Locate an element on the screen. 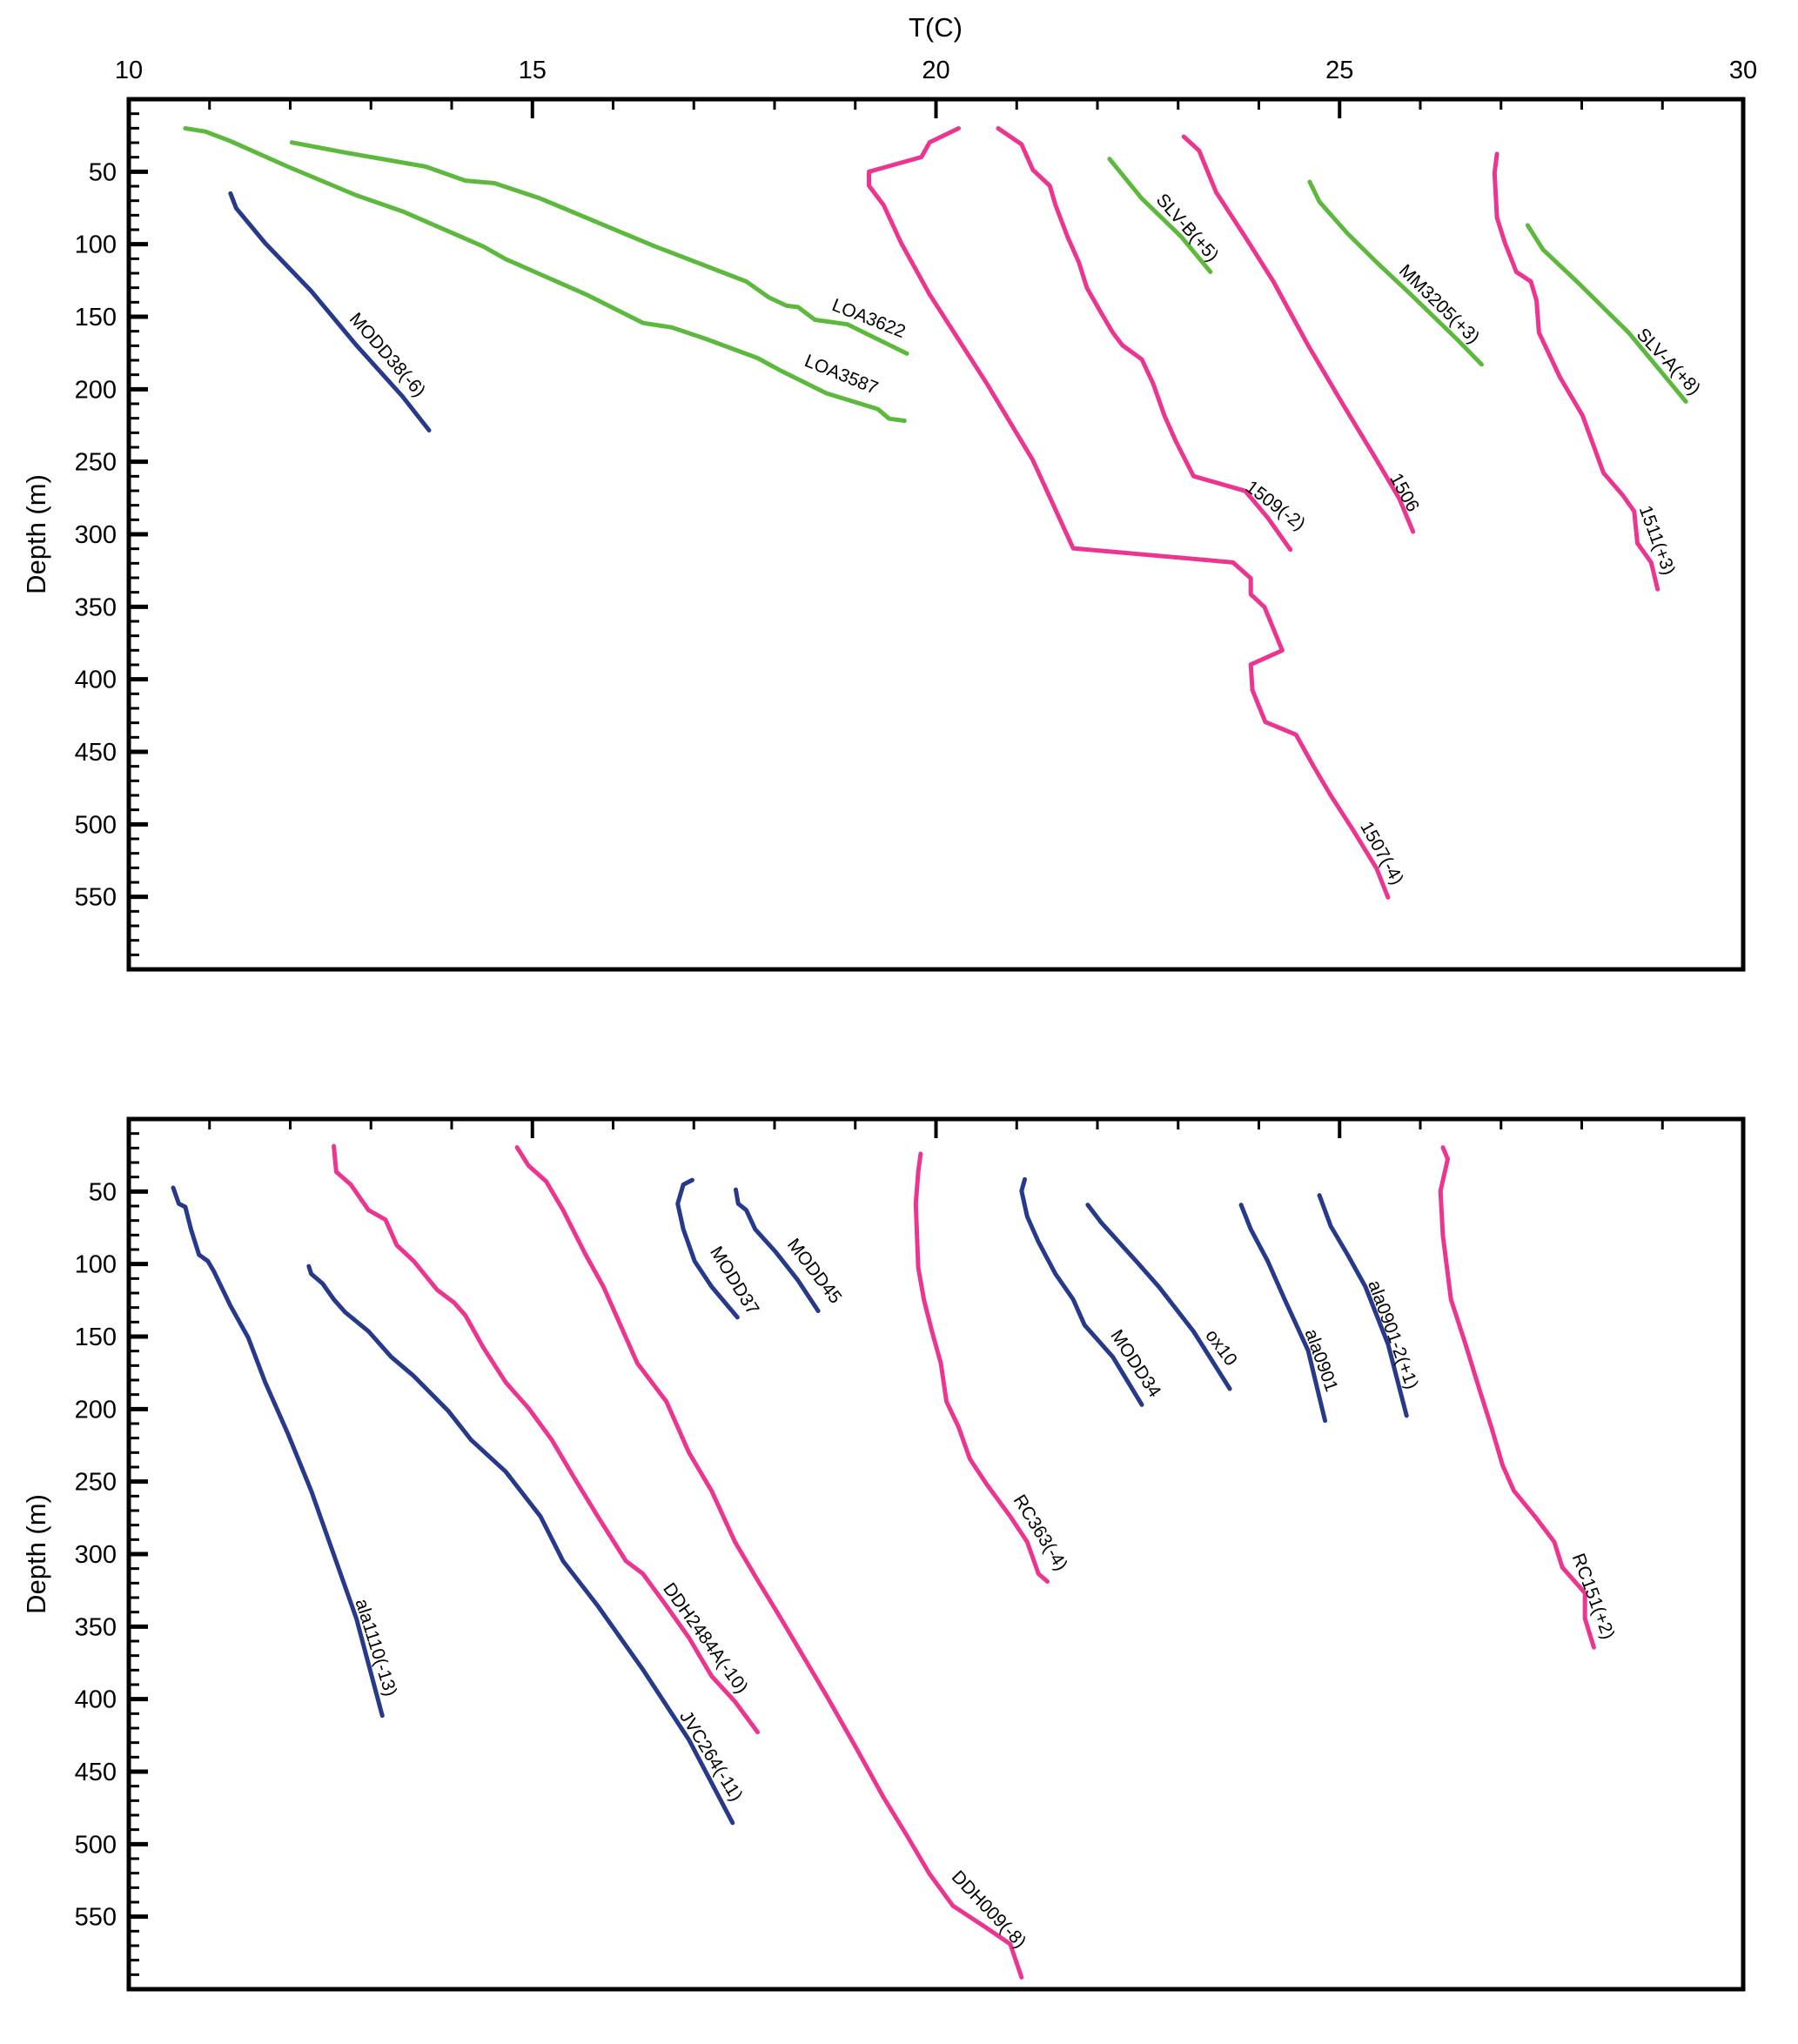 This screenshot has height=2044, width=1798. x-tick-label: 10 is located at coordinates (129, 70).